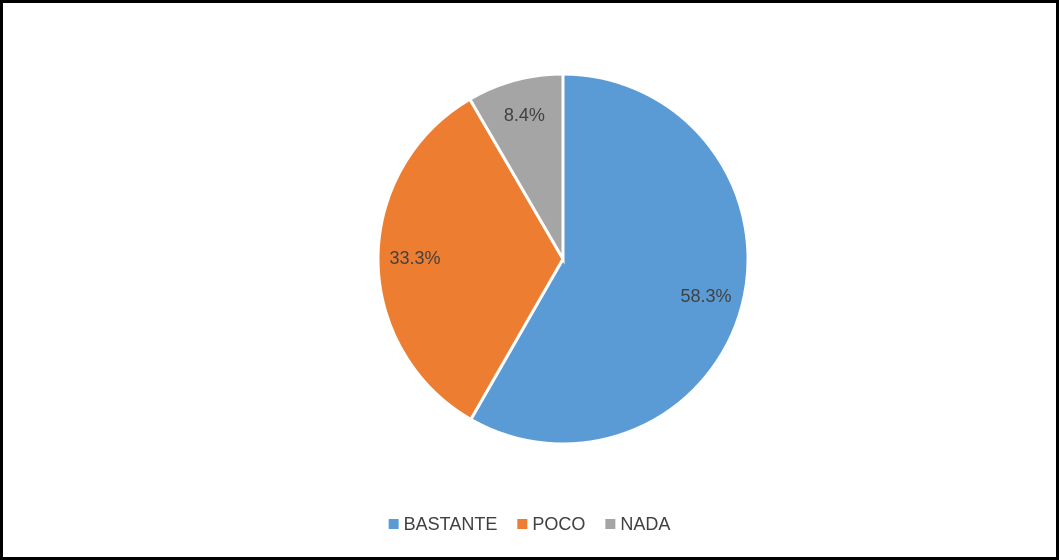 This screenshot has height=560, width=1059. I want to click on data-label: 8.4%, so click(524, 115).